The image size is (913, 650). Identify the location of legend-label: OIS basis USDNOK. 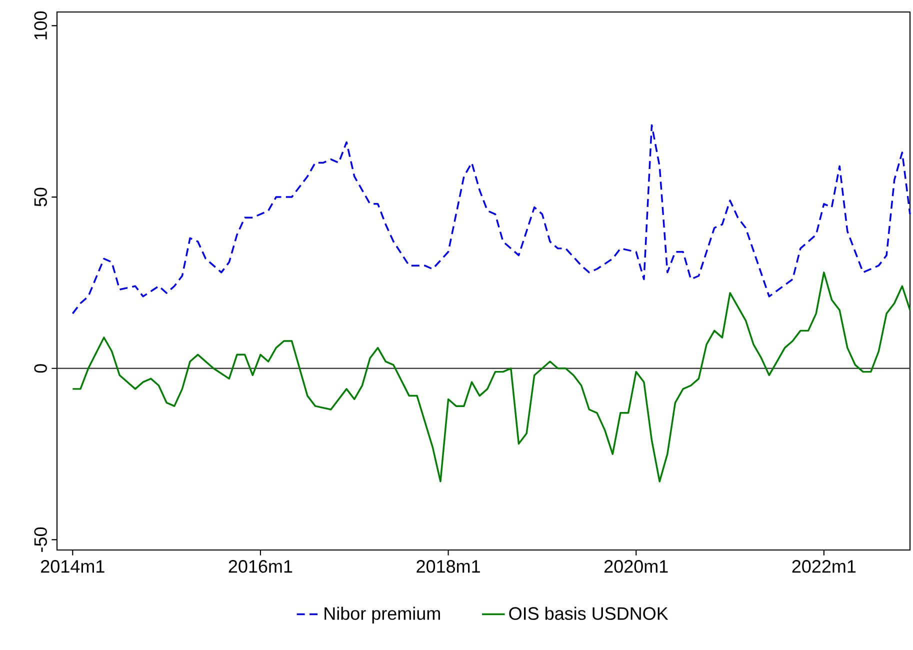
(588, 613).